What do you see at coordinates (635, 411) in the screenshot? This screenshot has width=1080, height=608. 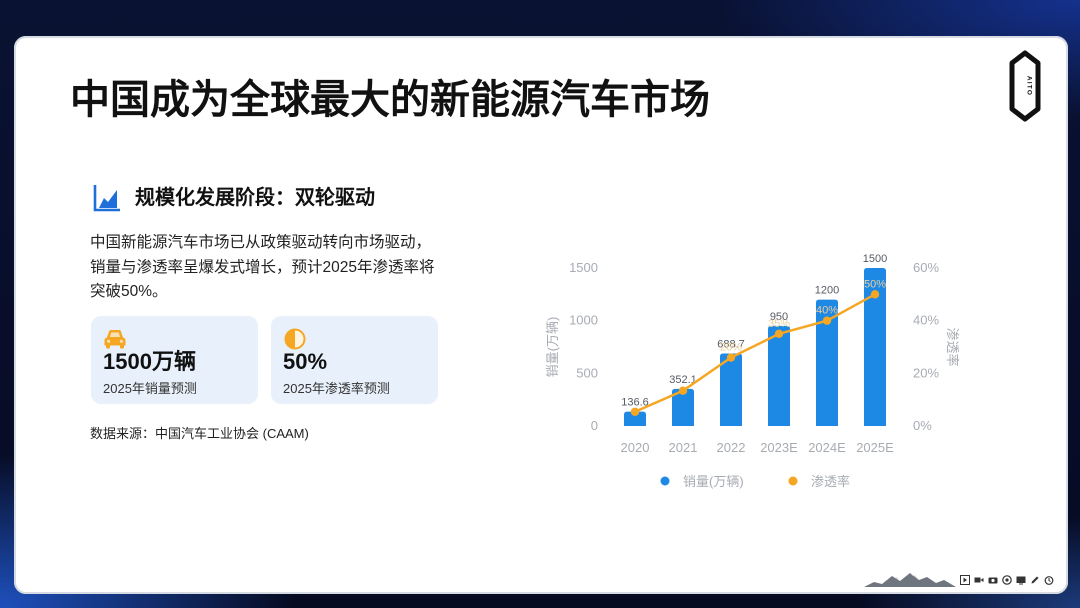 I see `line-point-2020` at bounding box center [635, 411].